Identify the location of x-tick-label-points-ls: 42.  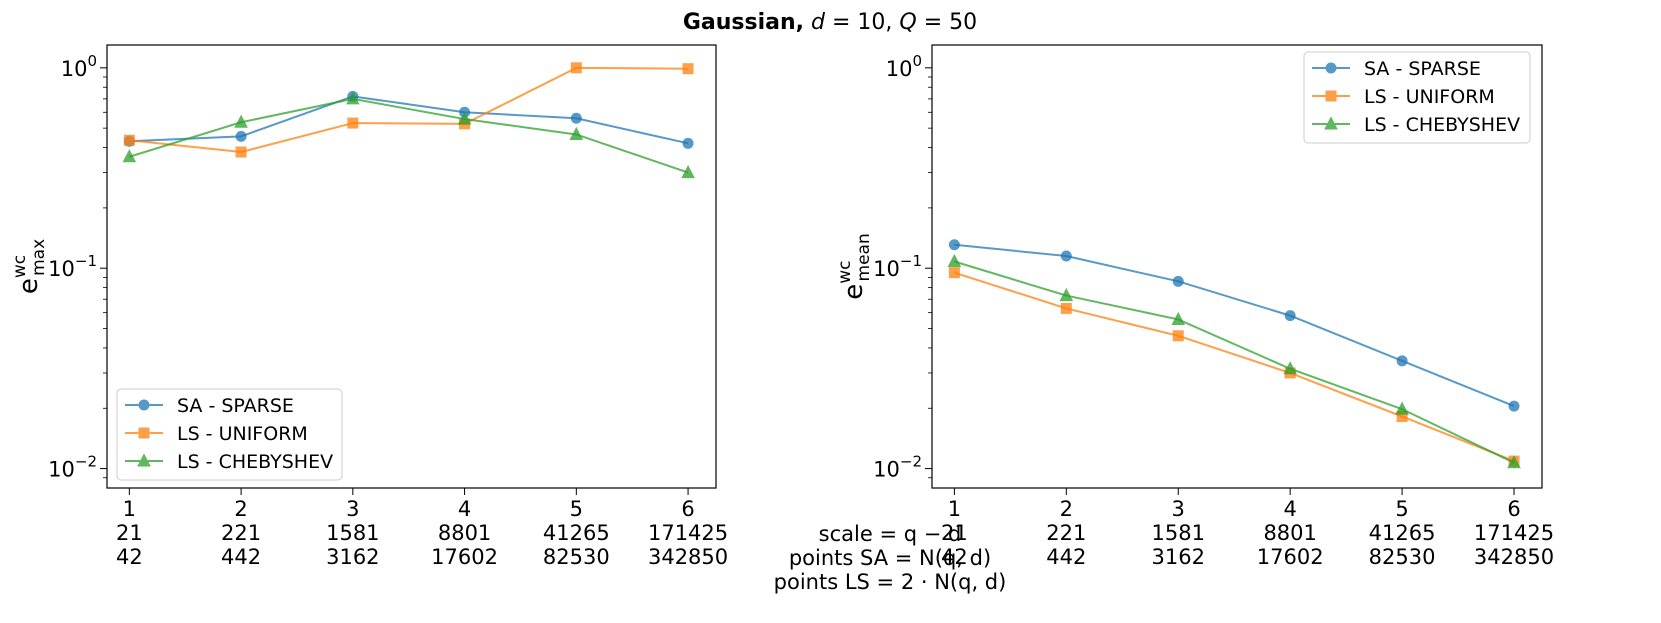
(129, 557).